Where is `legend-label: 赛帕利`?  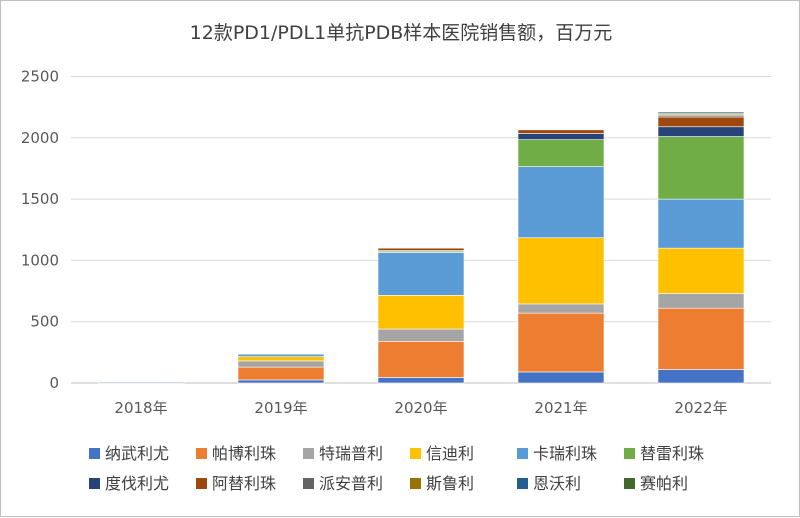 legend-label: 赛帕利 is located at coordinates (664, 483).